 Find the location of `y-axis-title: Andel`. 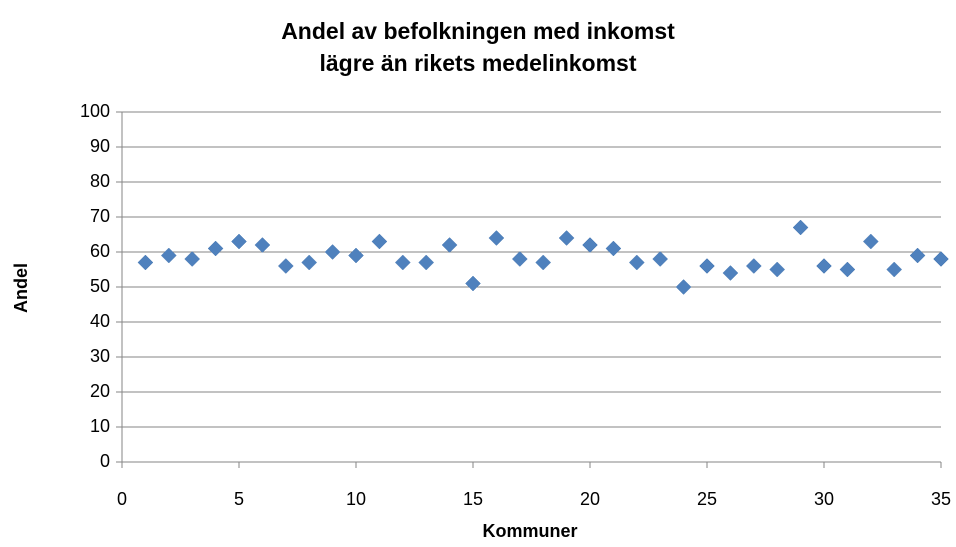

y-axis-title: Andel is located at coordinates (21, 288).